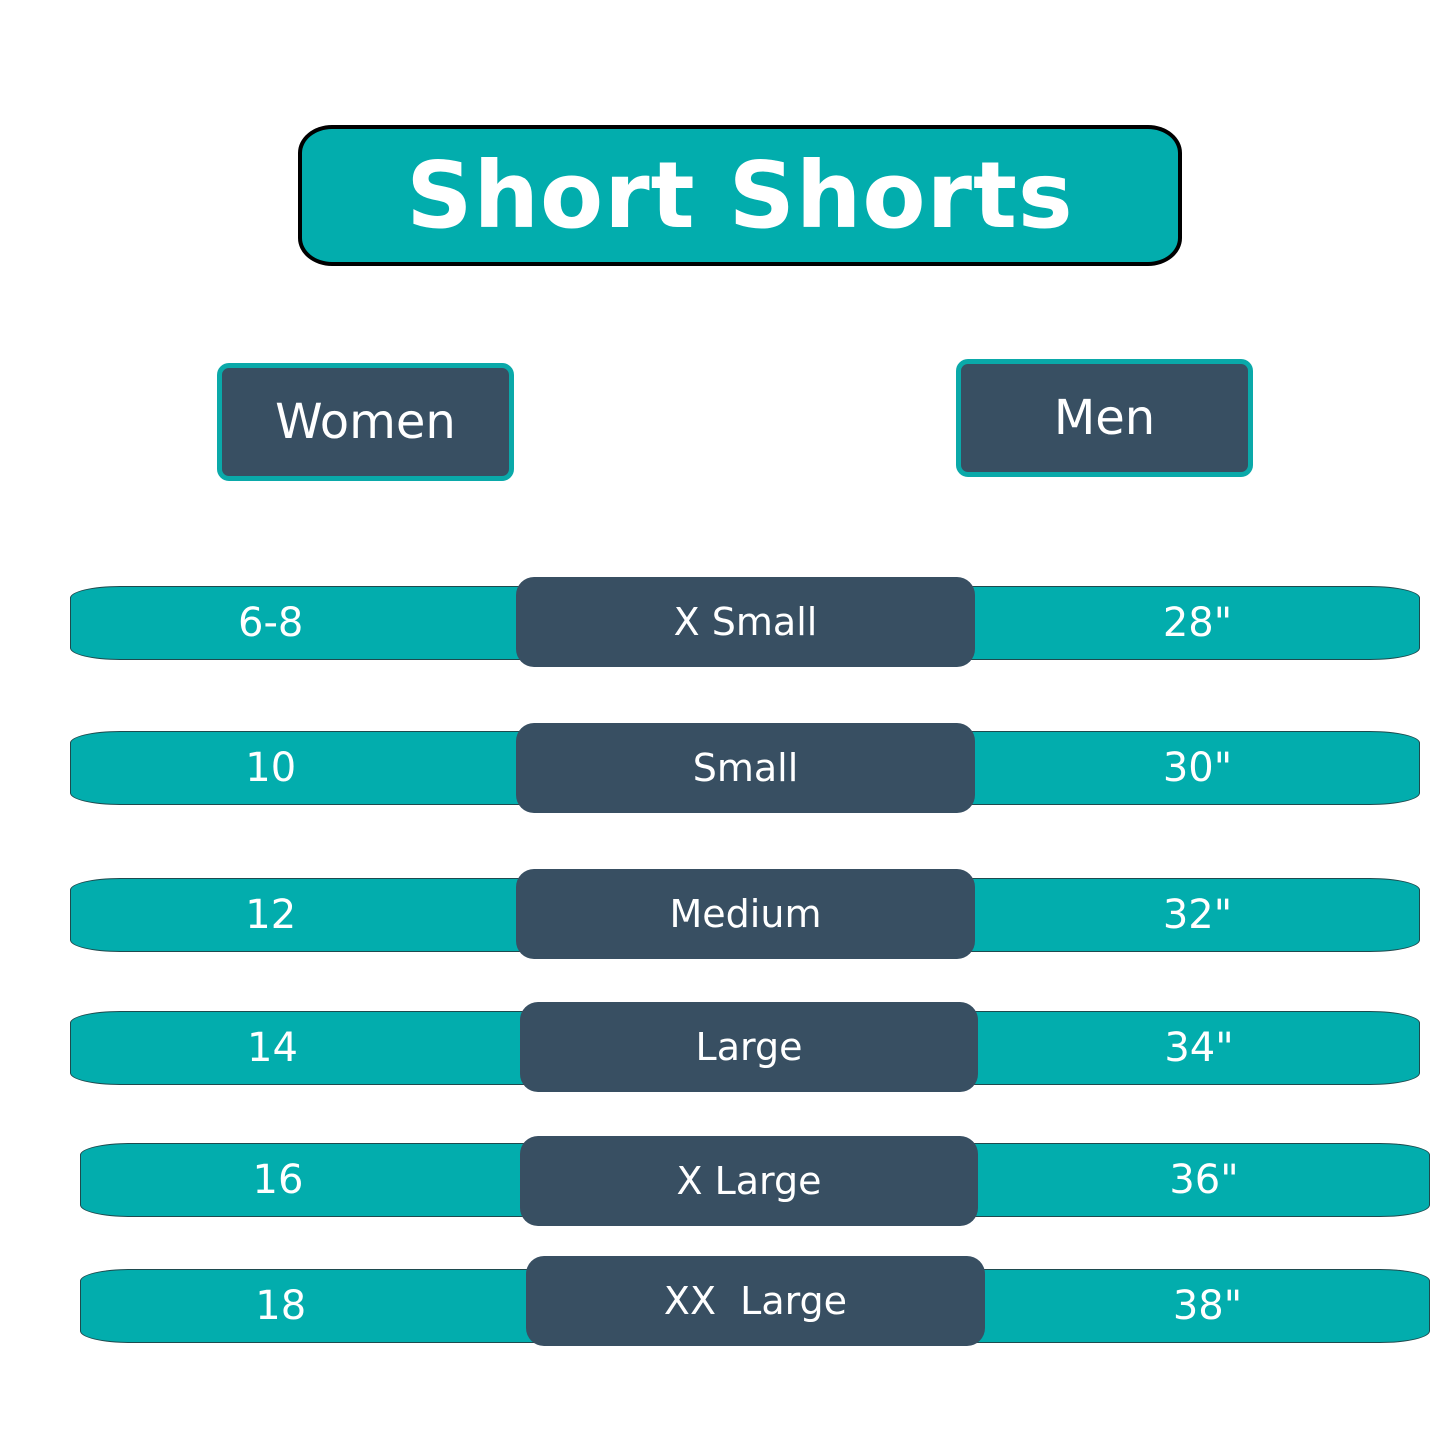 This screenshot has width=1445, height=1445. I want to click on men-header: Men, so click(1104, 418).